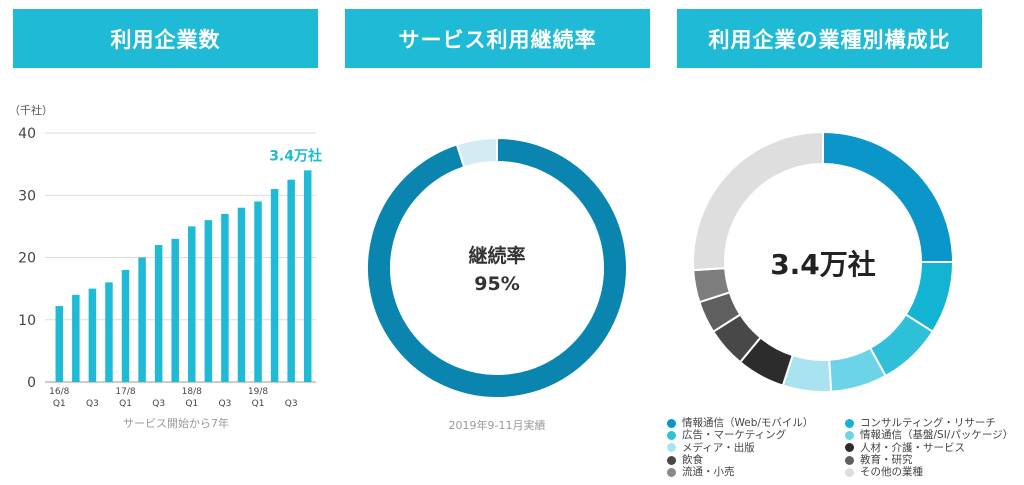 Image resolution: width=1024 pixels, height=485 pixels. I want to click on legend-item: 広告・マーケティング, so click(756, 435).